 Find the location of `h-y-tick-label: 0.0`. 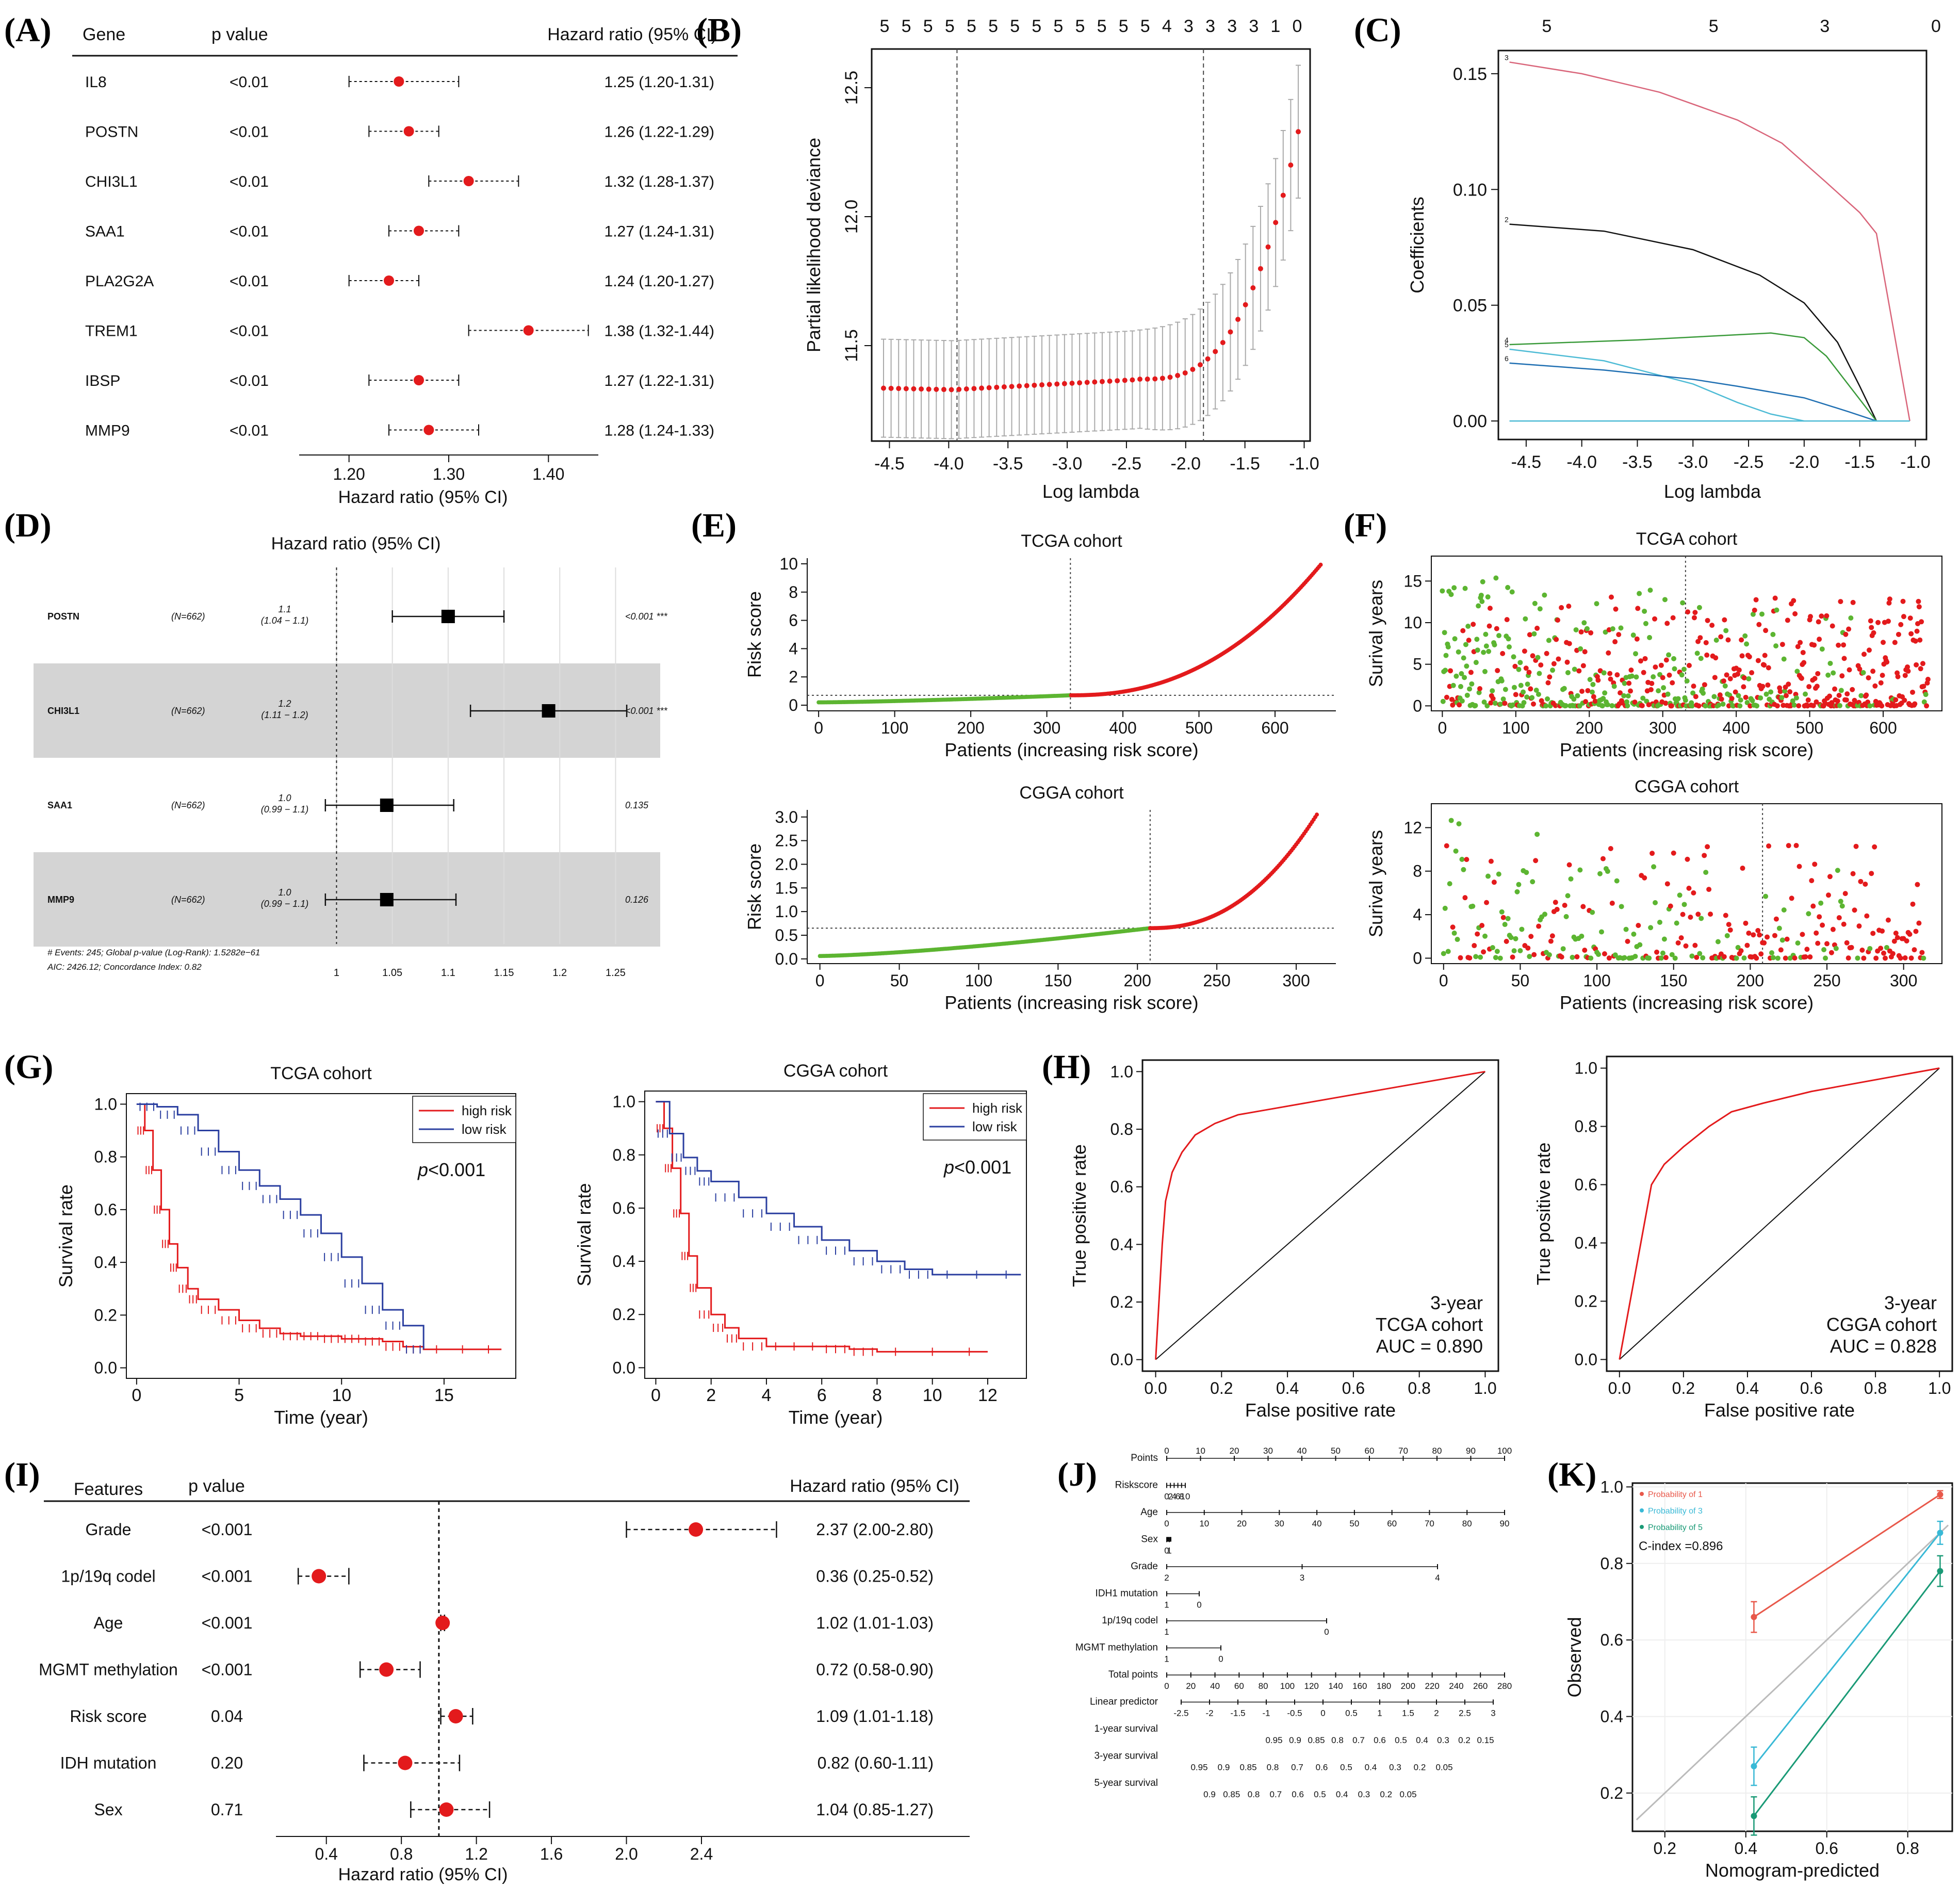

h-y-tick-label: 0.0 is located at coordinates (1122, 1360).